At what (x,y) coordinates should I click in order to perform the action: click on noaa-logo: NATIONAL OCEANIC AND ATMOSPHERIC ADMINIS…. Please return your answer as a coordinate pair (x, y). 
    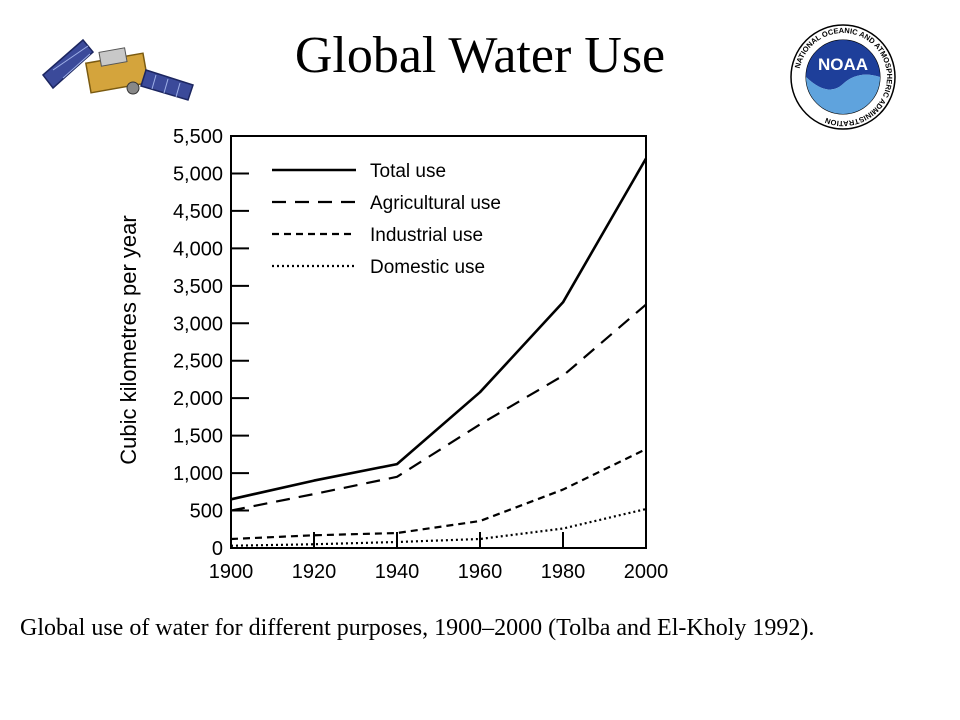
    Looking at the image, I should click on (843, 77).